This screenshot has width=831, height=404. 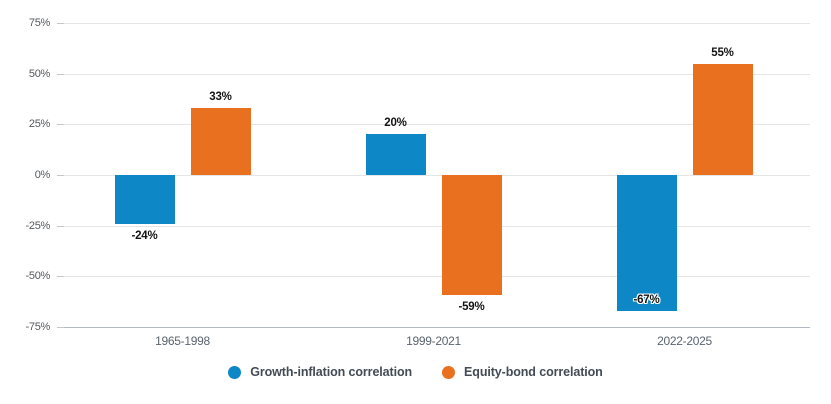 I want to click on bar-equity-bond-correlation-1999-2021, so click(x=471, y=235).